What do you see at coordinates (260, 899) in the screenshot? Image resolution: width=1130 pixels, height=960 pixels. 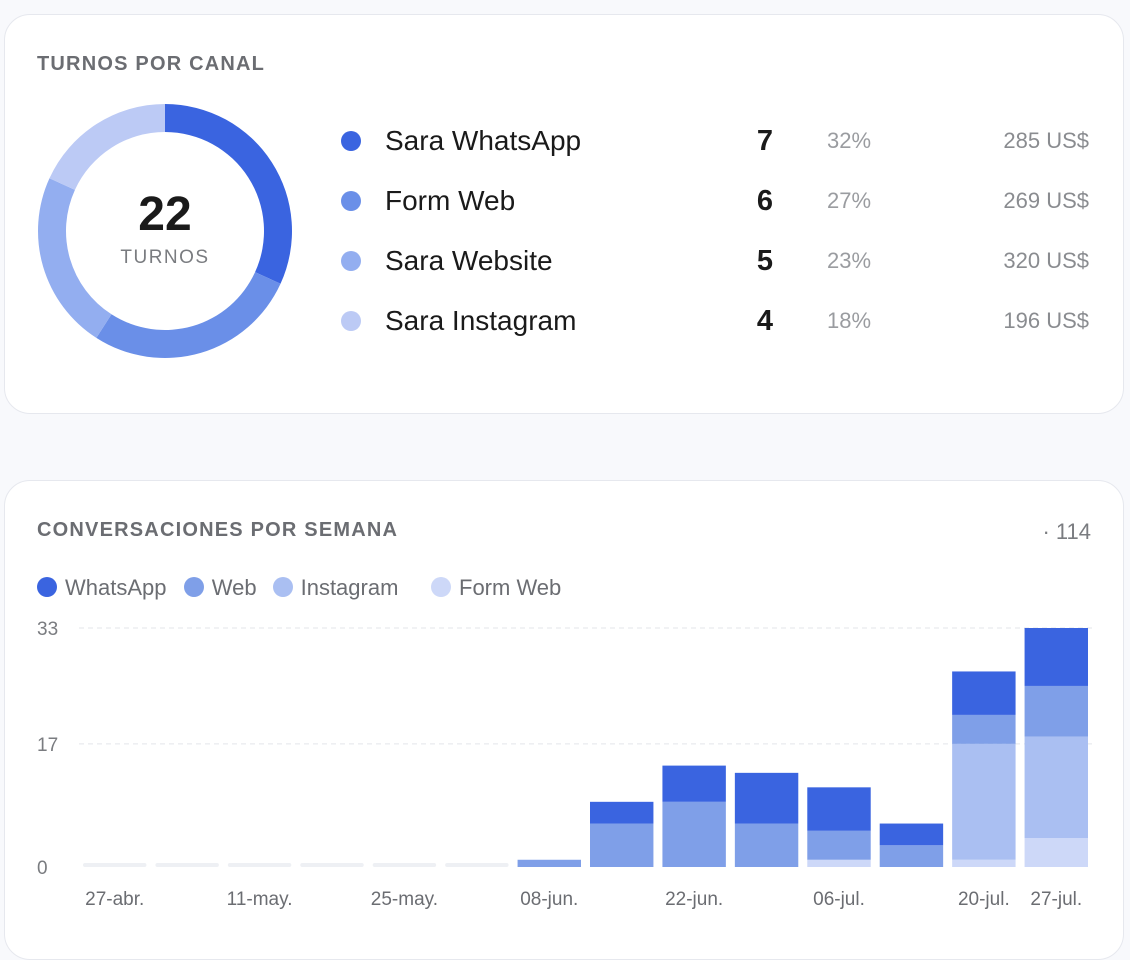 I see `x-tick-label: 11-may.` at bounding box center [260, 899].